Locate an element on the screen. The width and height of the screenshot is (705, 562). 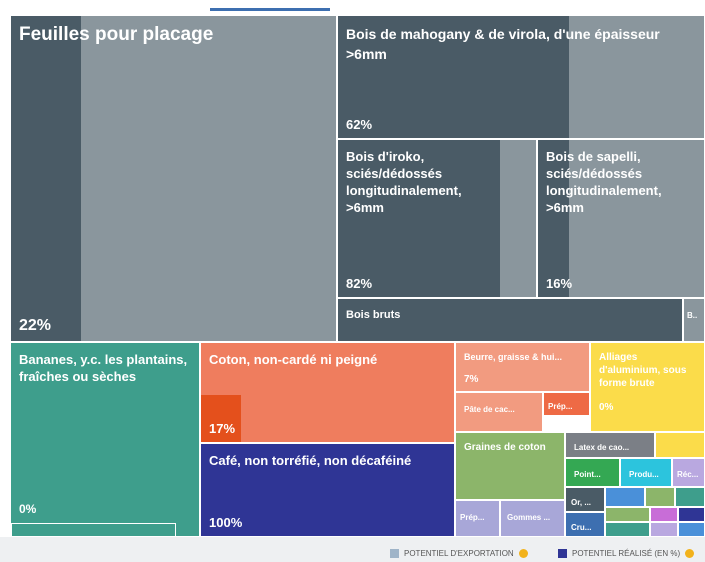
legend-label: POTENTIEL D'EXPORTATION is located at coordinates (459, 553).